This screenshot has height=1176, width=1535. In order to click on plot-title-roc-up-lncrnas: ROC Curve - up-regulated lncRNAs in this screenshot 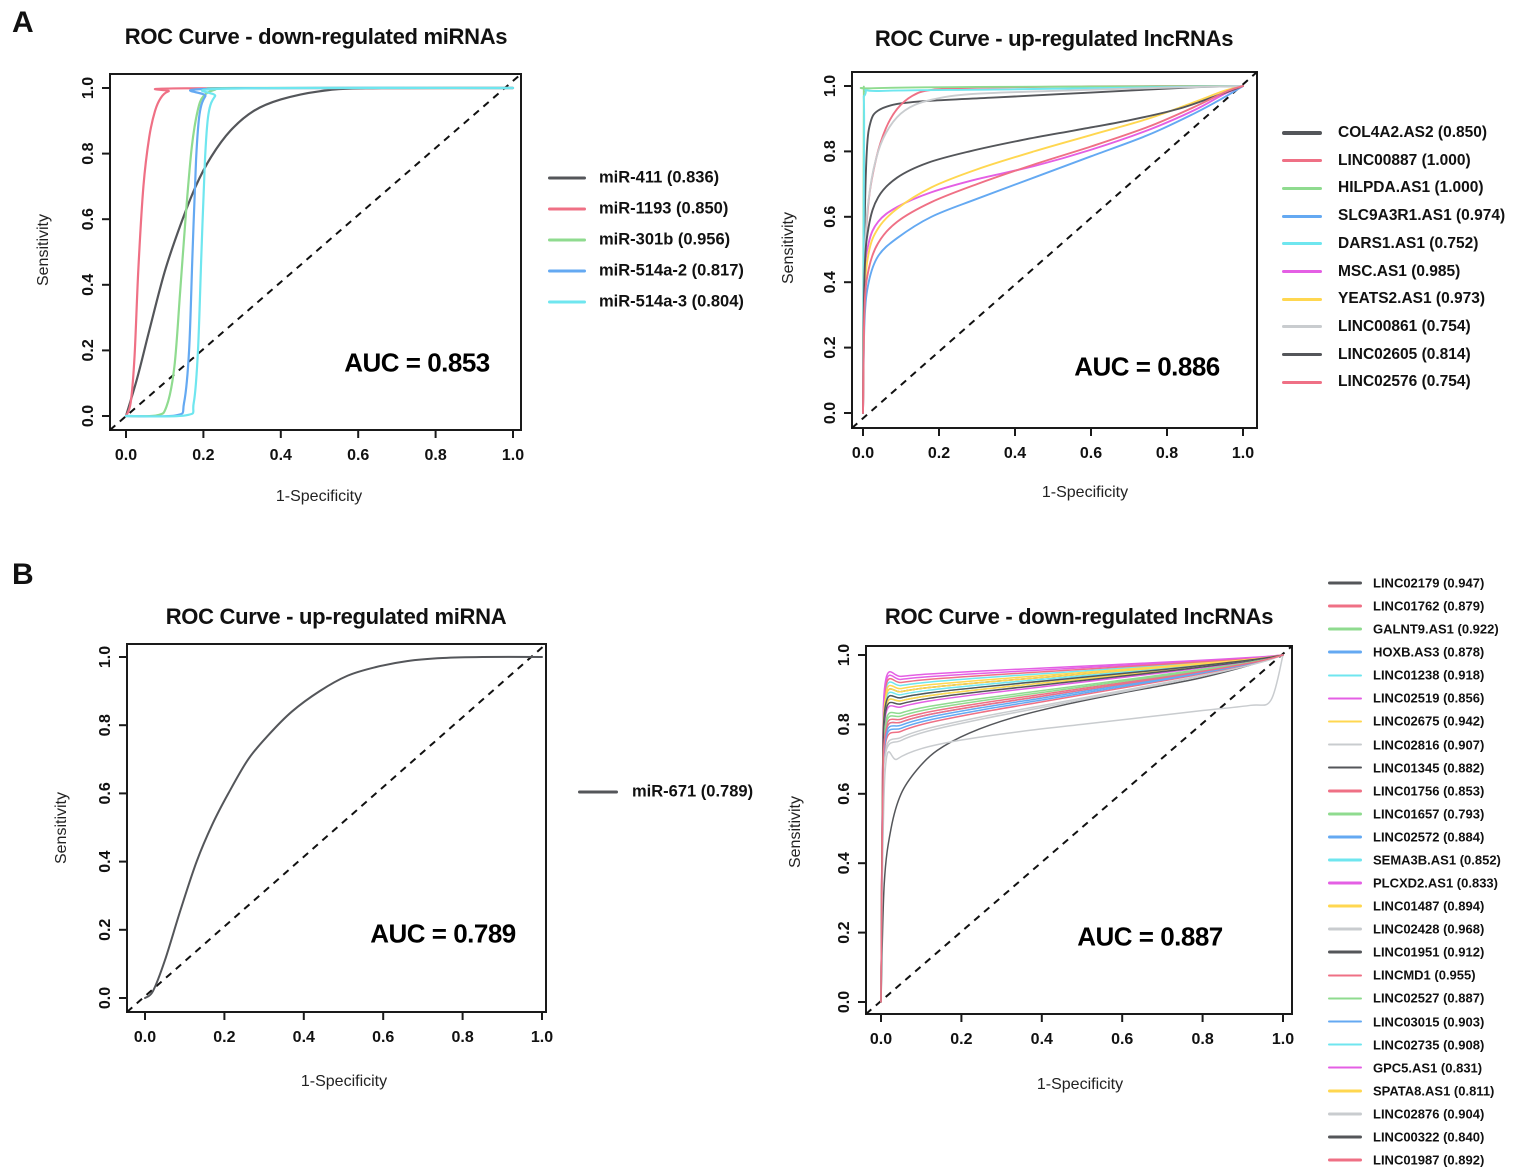, I will do `click(1054, 38)`.